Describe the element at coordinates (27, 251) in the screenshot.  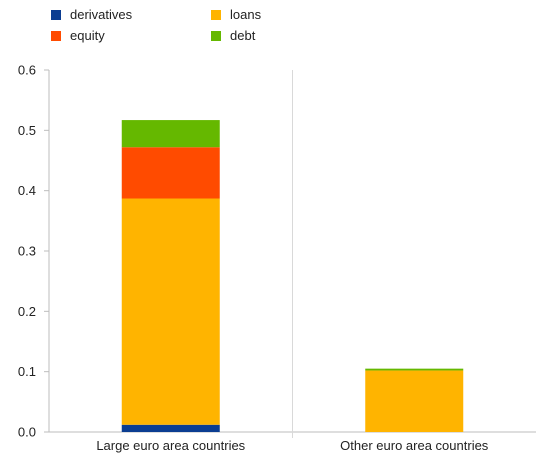
I see `y-tick-label: 0.3` at that location.